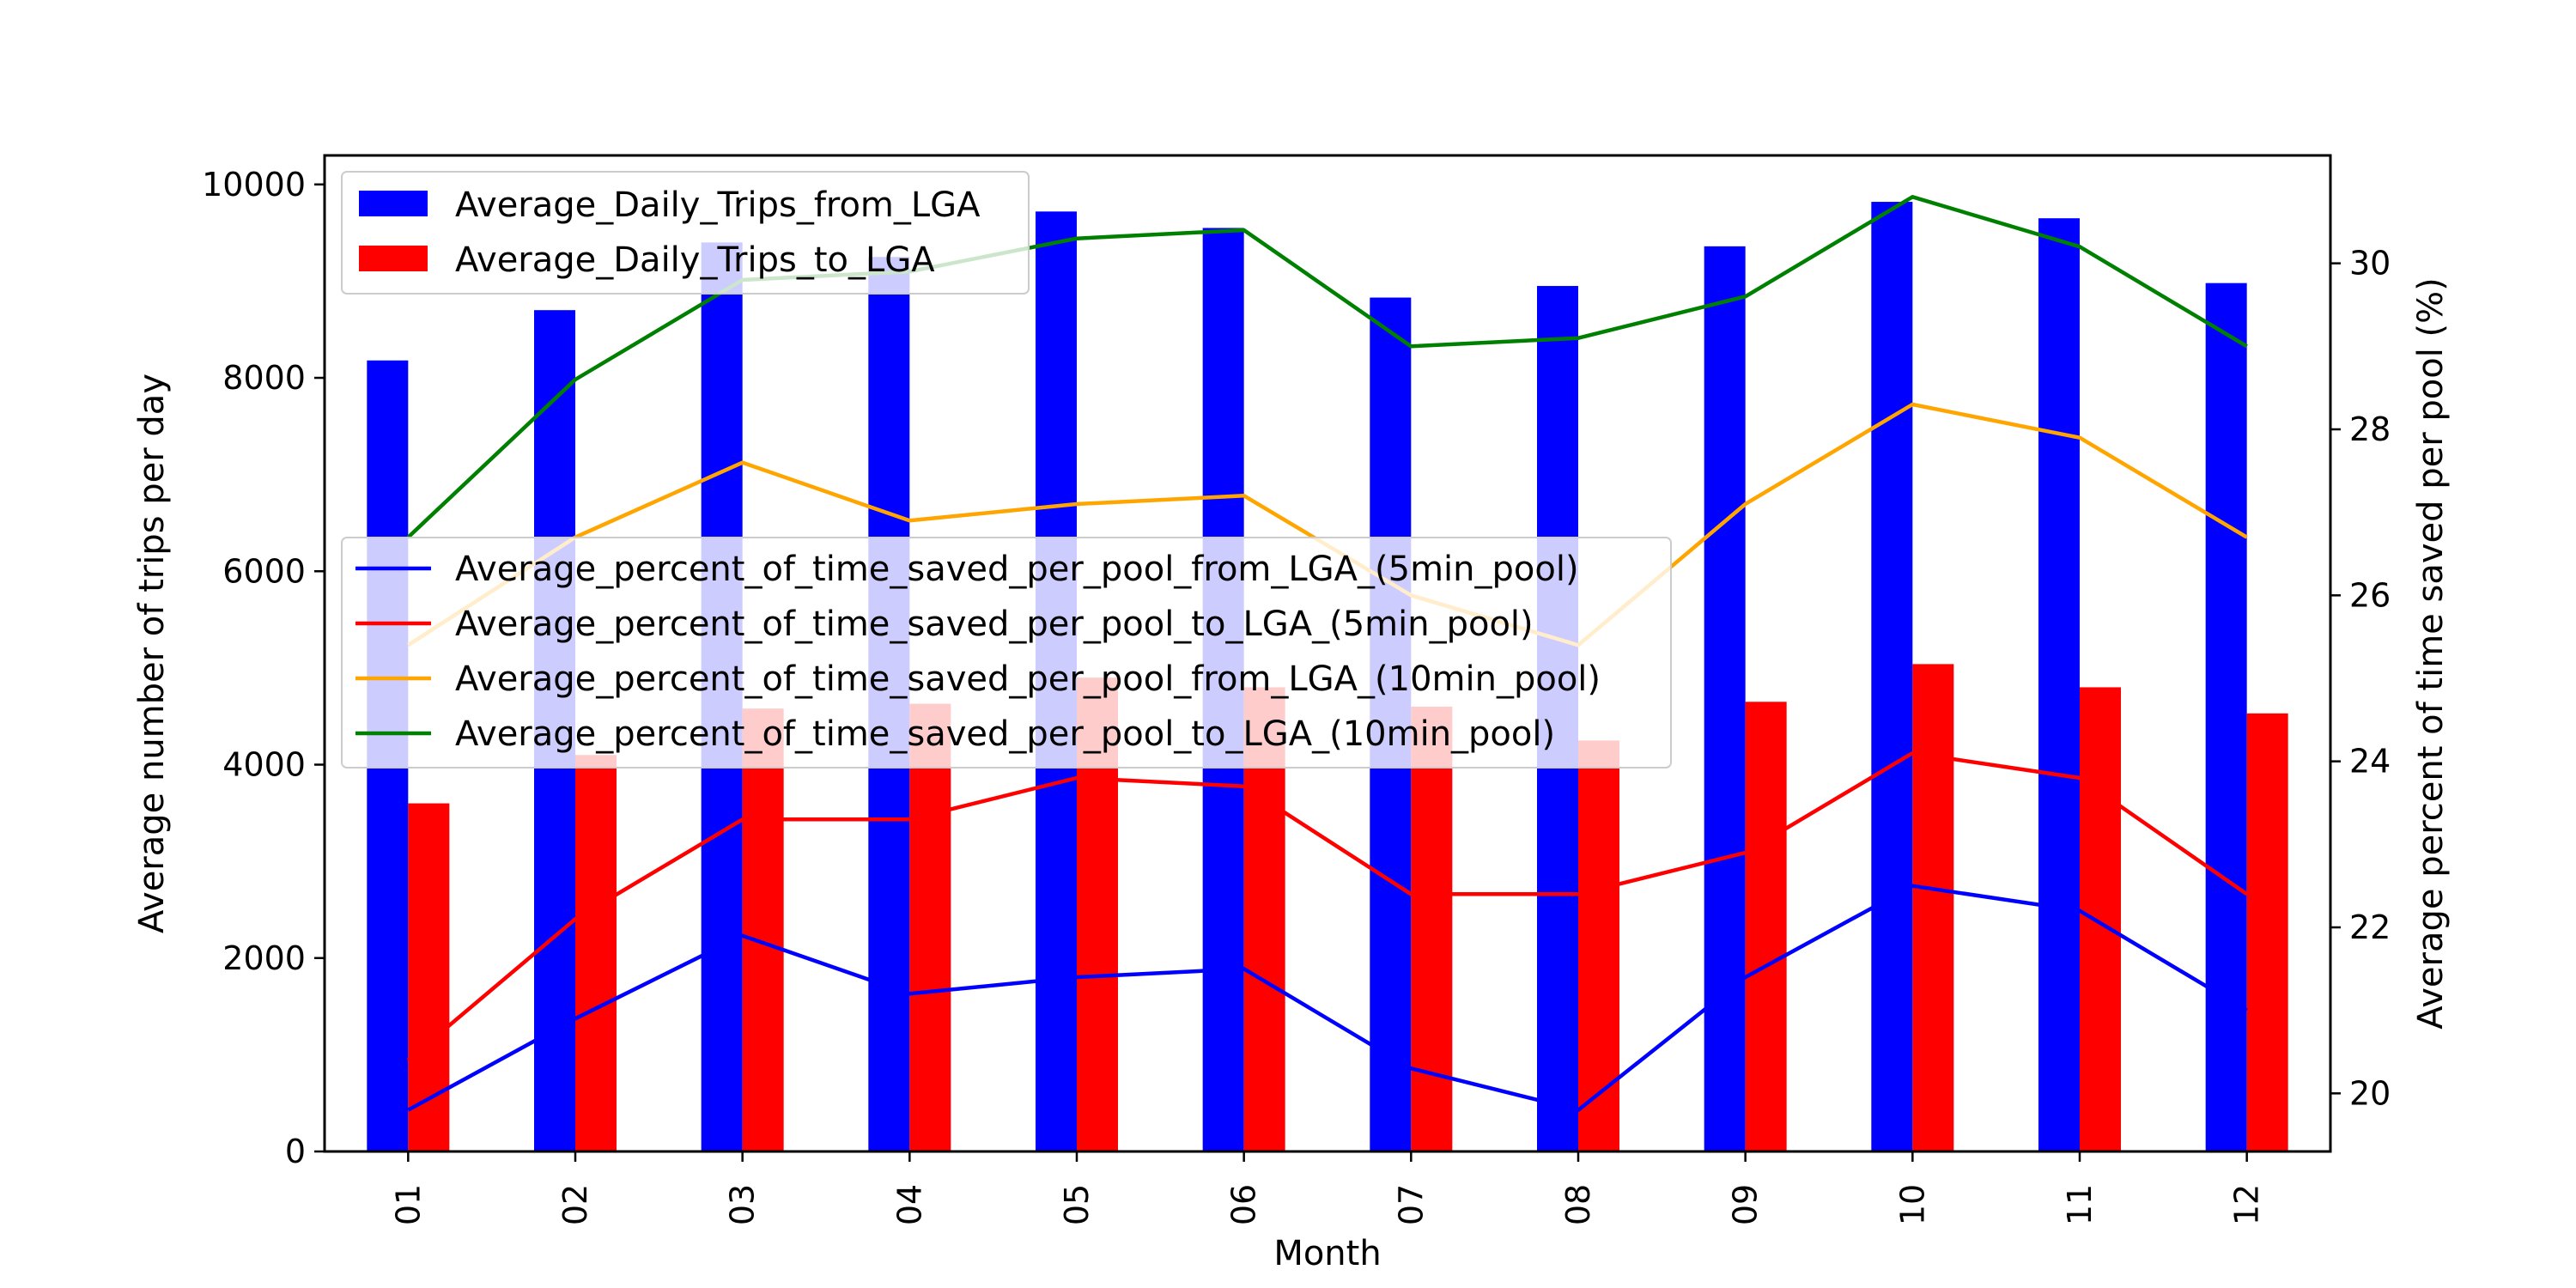  What do you see at coordinates (1327, 1254) in the screenshot?
I see `x-axis-label: Month` at bounding box center [1327, 1254].